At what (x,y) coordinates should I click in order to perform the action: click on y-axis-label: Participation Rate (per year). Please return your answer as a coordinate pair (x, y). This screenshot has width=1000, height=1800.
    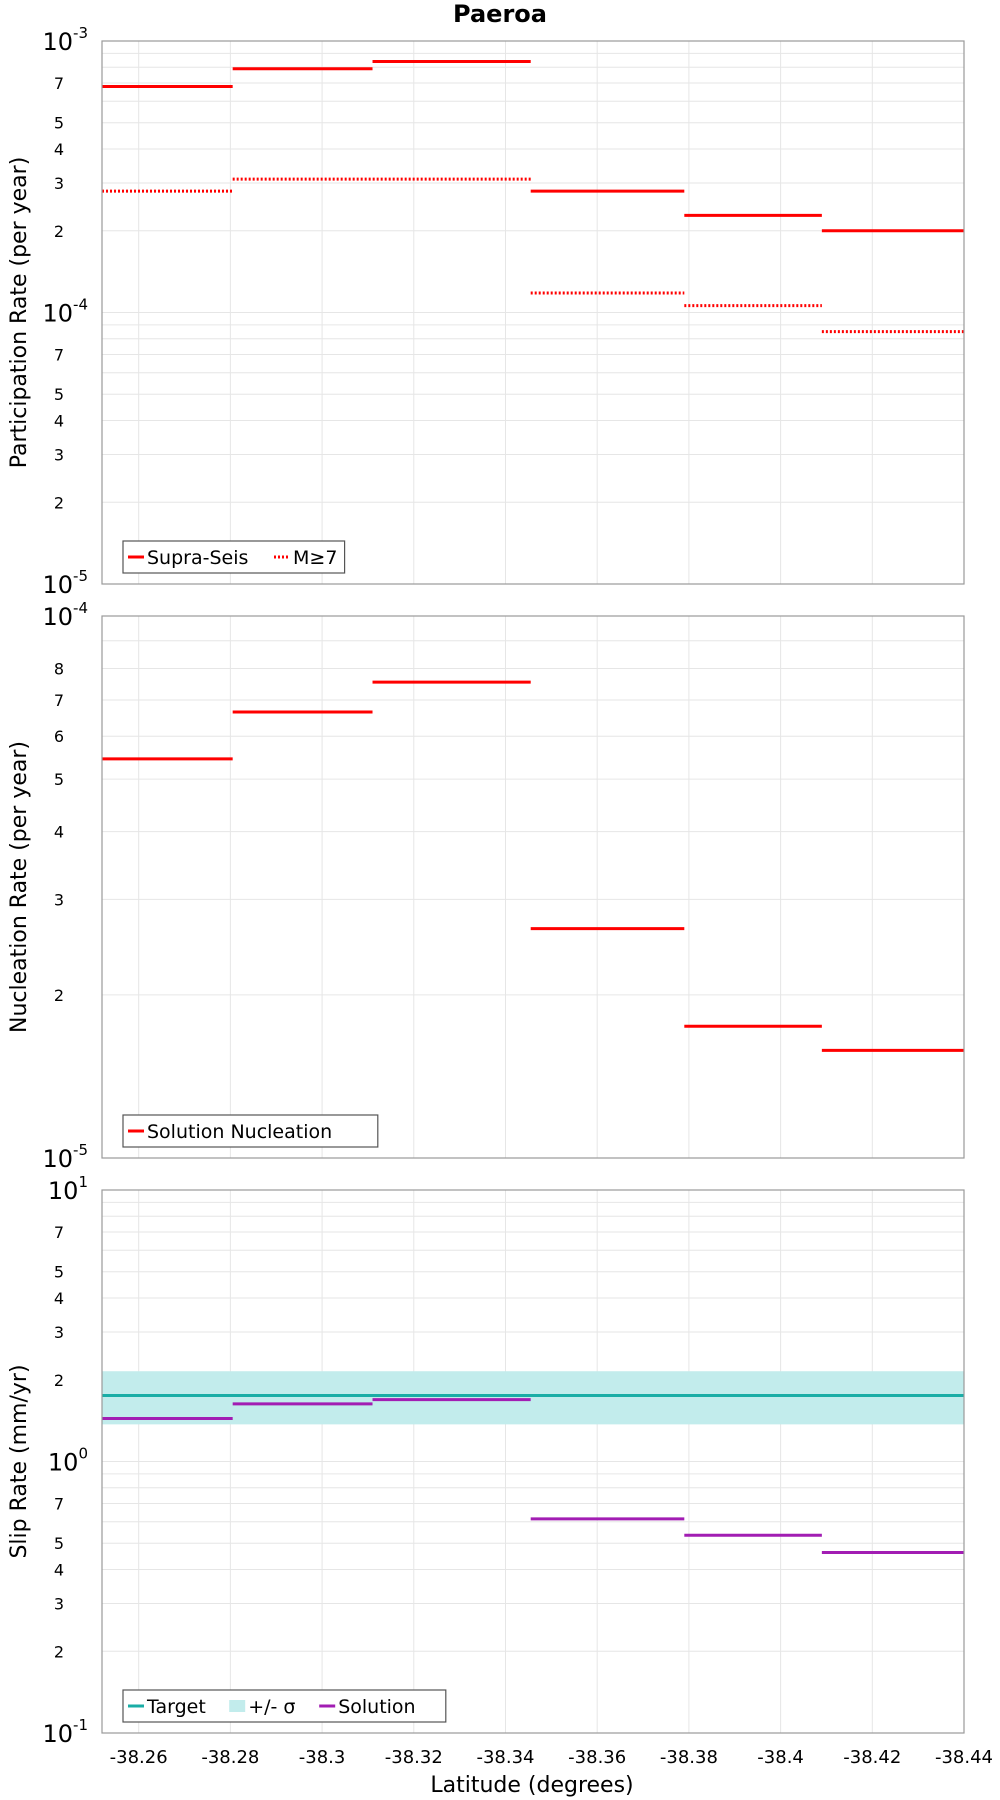
    Looking at the image, I should click on (19, 313).